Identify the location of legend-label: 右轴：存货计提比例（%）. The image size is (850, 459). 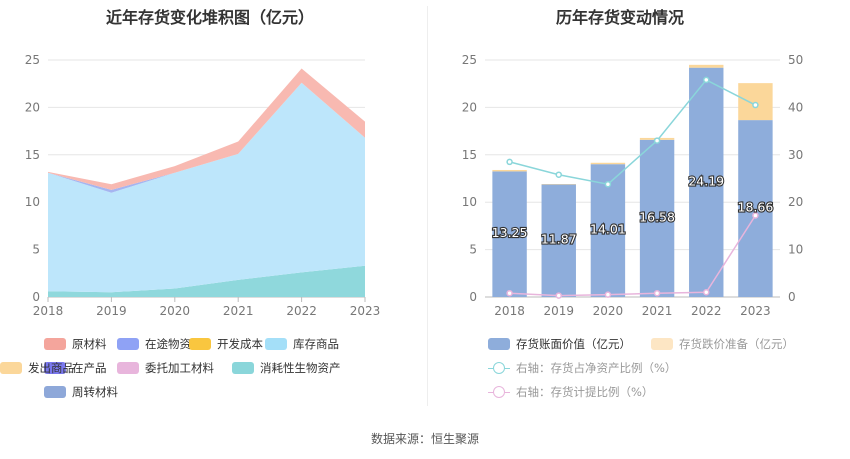
(585, 392).